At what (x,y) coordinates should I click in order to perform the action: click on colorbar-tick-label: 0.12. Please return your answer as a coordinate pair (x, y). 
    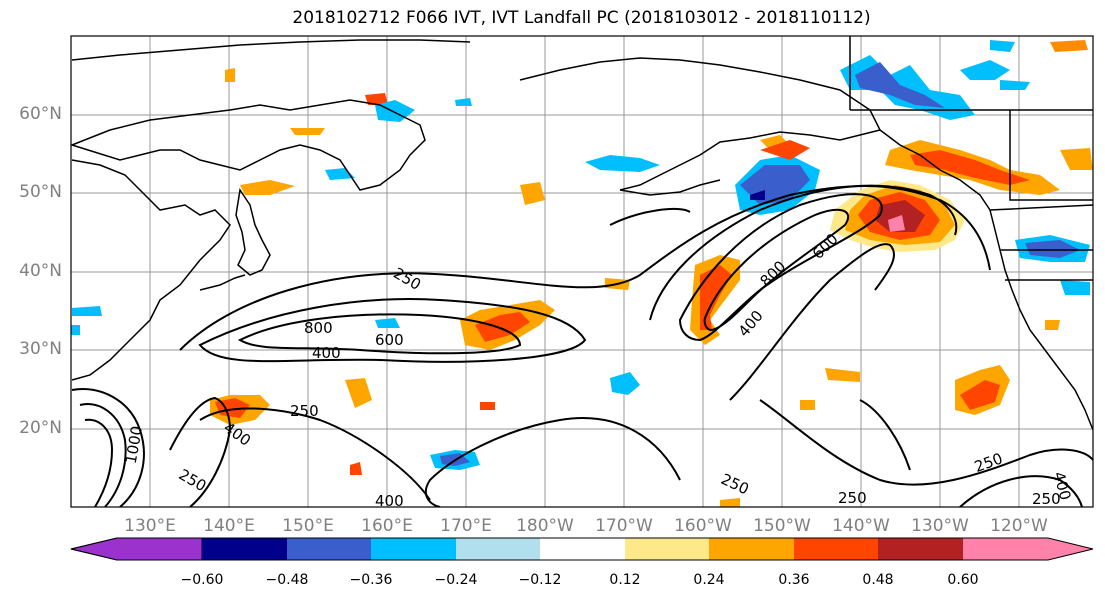
    Looking at the image, I should click on (625, 580).